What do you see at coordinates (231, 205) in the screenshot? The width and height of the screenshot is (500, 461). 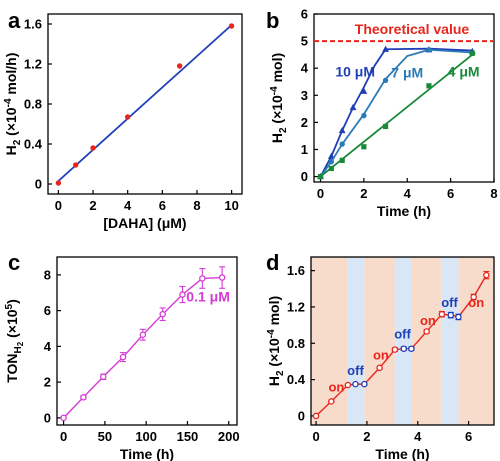 I see `x-tick-label: 10` at bounding box center [231, 205].